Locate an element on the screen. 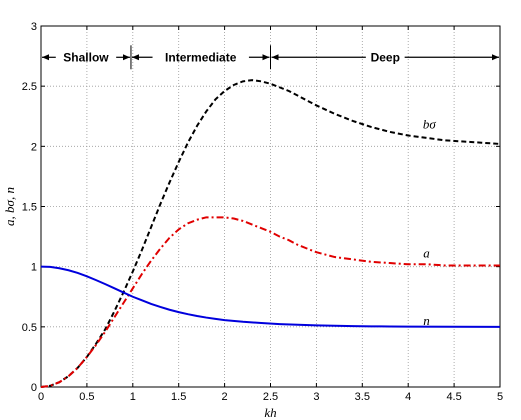 This screenshot has height=420, width=521. x-tick-label: 4 is located at coordinates (408, 397).